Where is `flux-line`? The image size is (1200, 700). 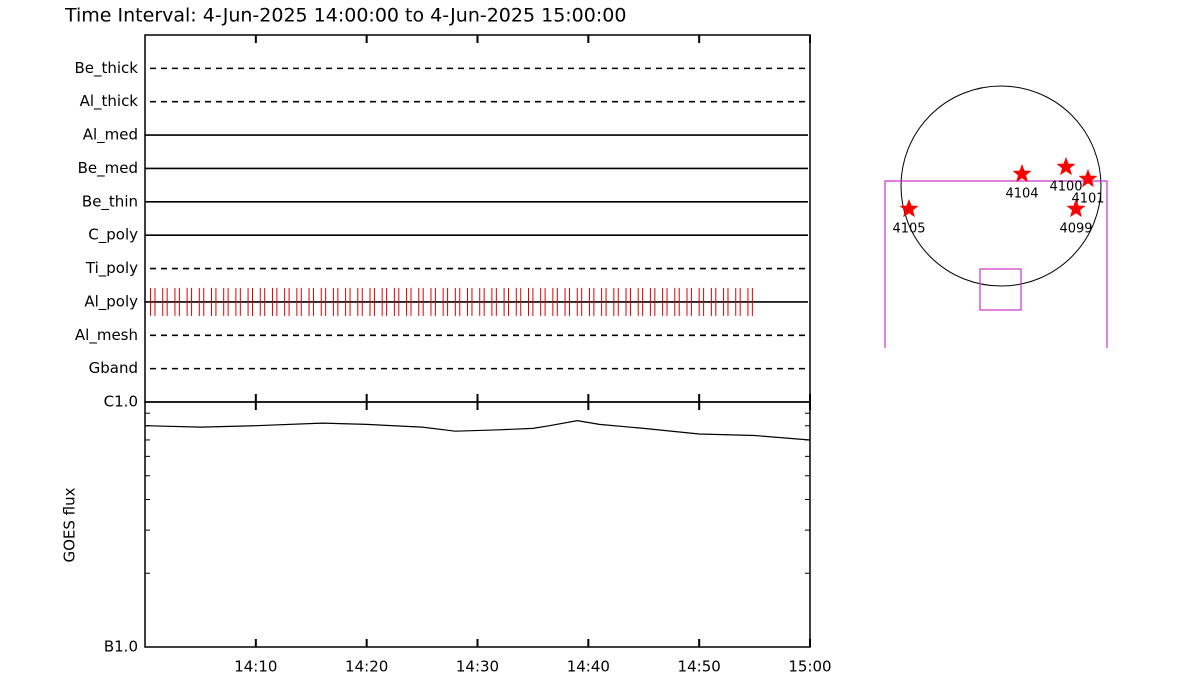 flux-line is located at coordinates (477, 430).